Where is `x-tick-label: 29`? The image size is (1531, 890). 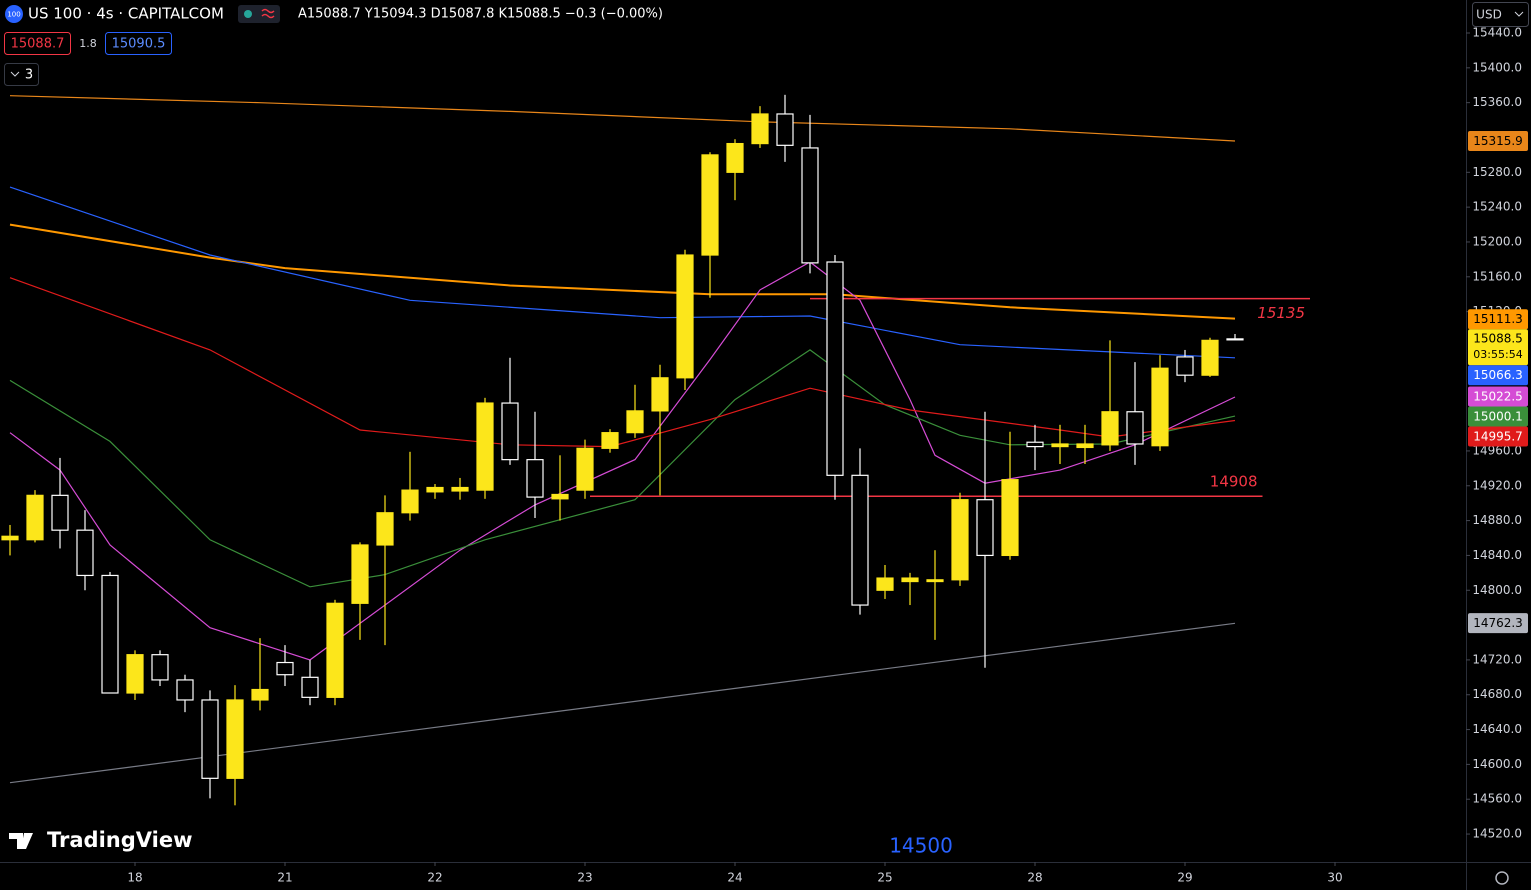
x-tick-label: 29 is located at coordinates (1184, 878).